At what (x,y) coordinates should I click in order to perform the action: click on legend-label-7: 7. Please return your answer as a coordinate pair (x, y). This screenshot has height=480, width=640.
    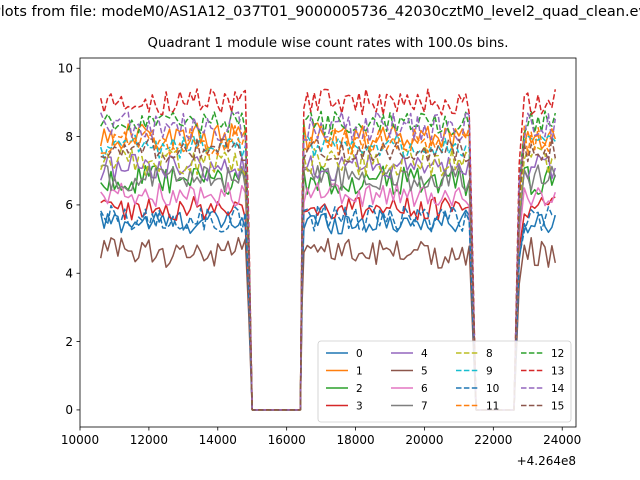
    Looking at the image, I should click on (424, 407).